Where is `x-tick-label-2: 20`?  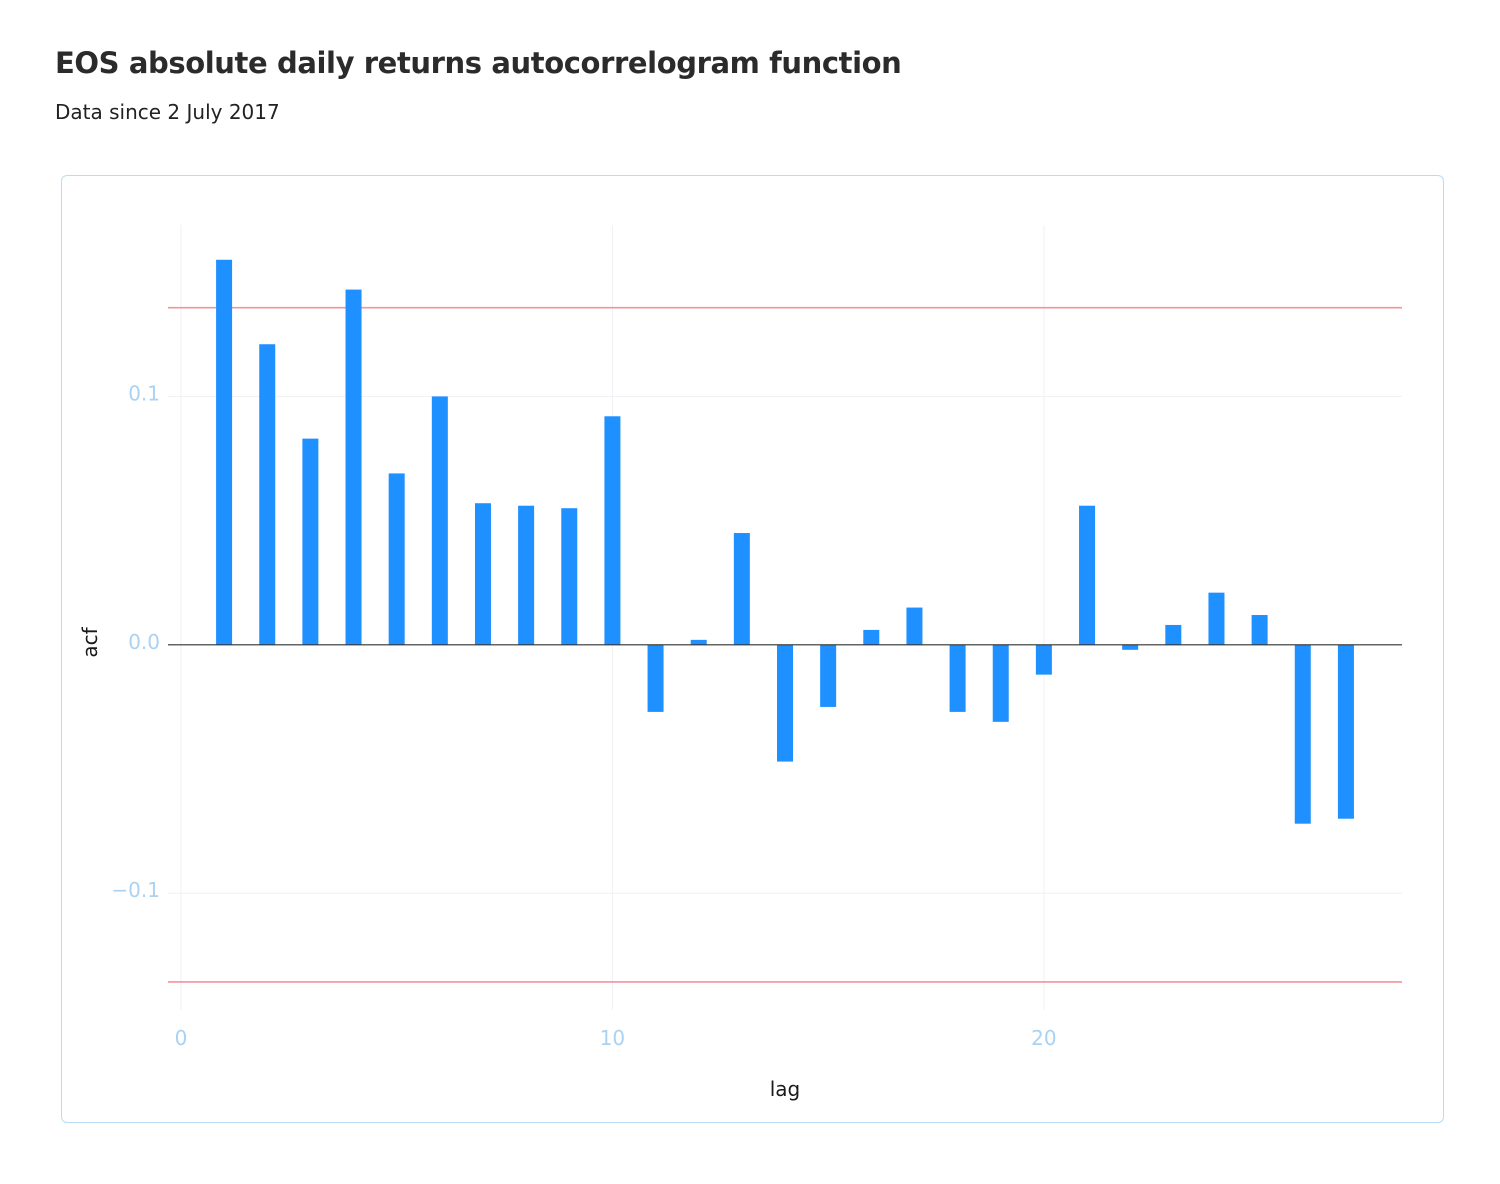
x-tick-label-2: 20 is located at coordinates (1043, 1038).